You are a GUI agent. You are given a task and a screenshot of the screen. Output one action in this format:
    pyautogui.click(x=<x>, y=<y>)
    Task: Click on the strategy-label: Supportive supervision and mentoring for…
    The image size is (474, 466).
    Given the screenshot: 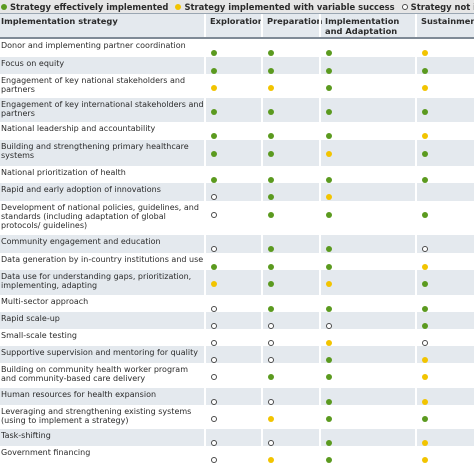 What is the action you would take?
    pyautogui.click(x=99, y=352)
    